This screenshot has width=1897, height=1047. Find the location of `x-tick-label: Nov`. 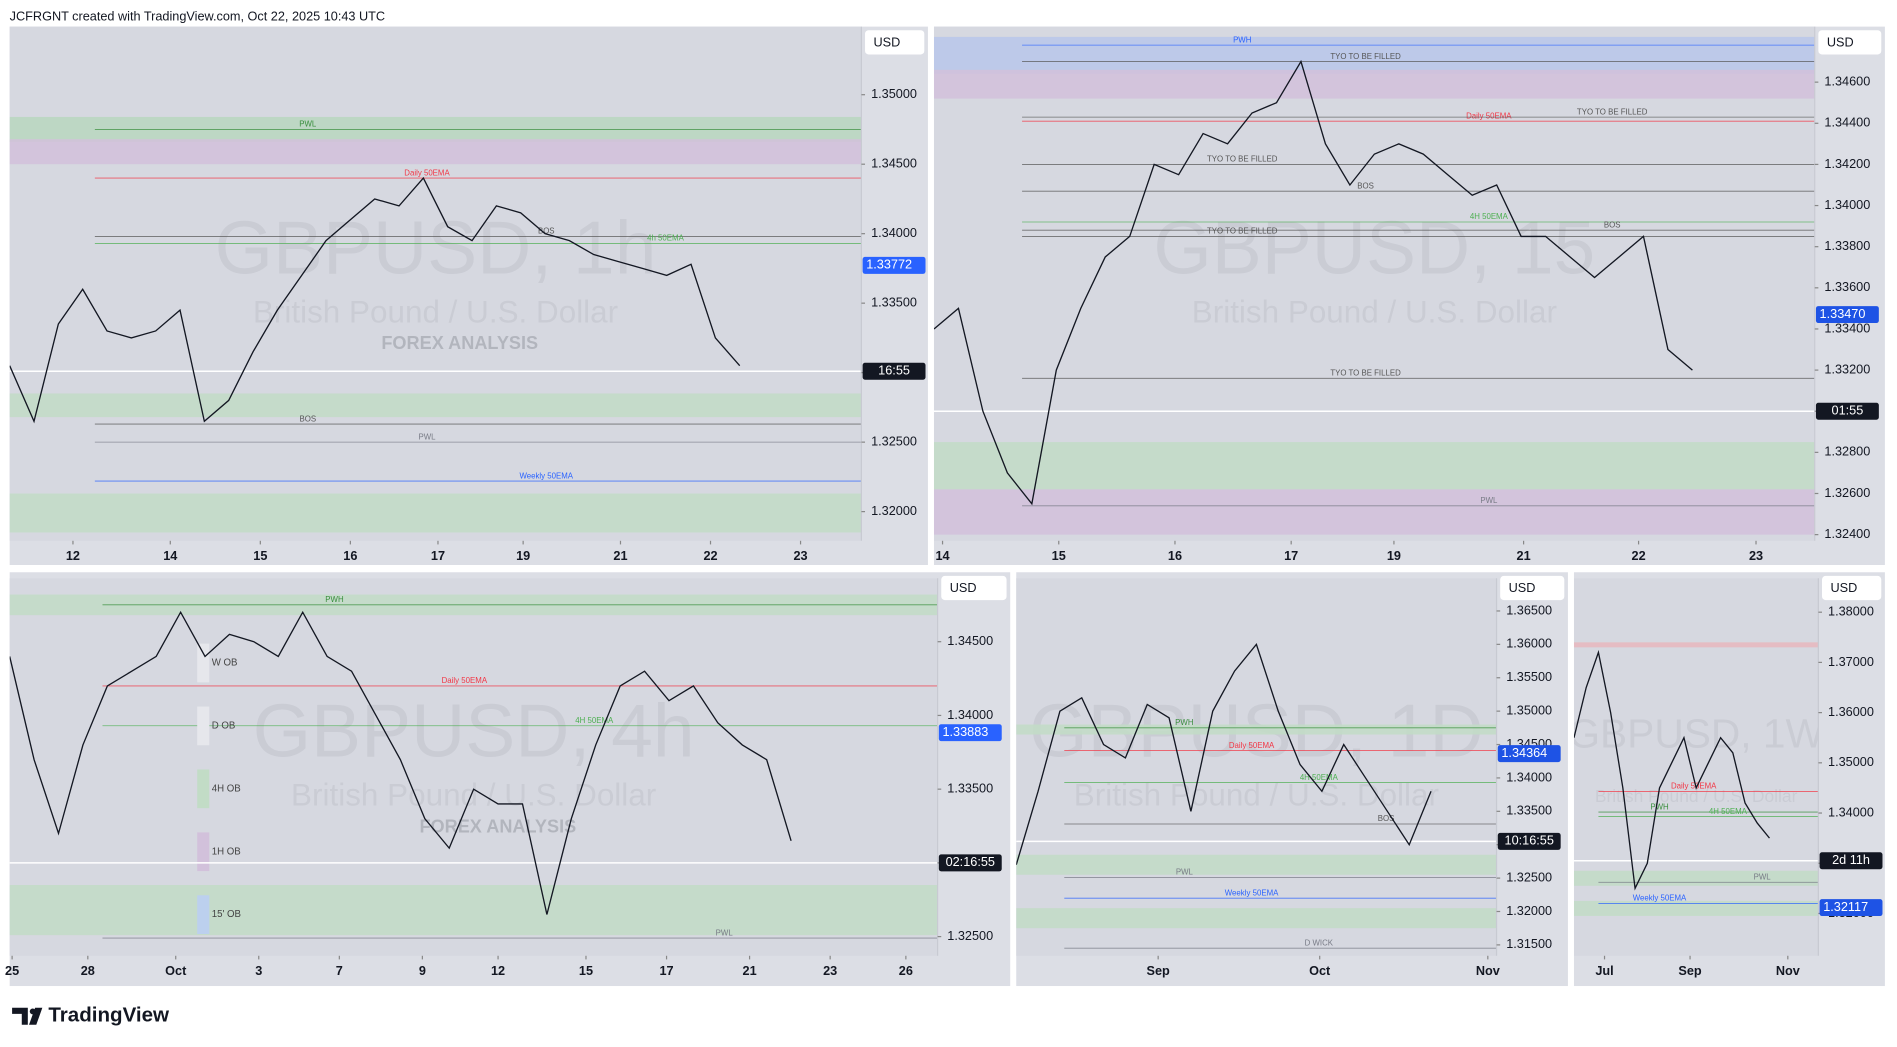

x-tick-label: Nov is located at coordinates (1788, 971).